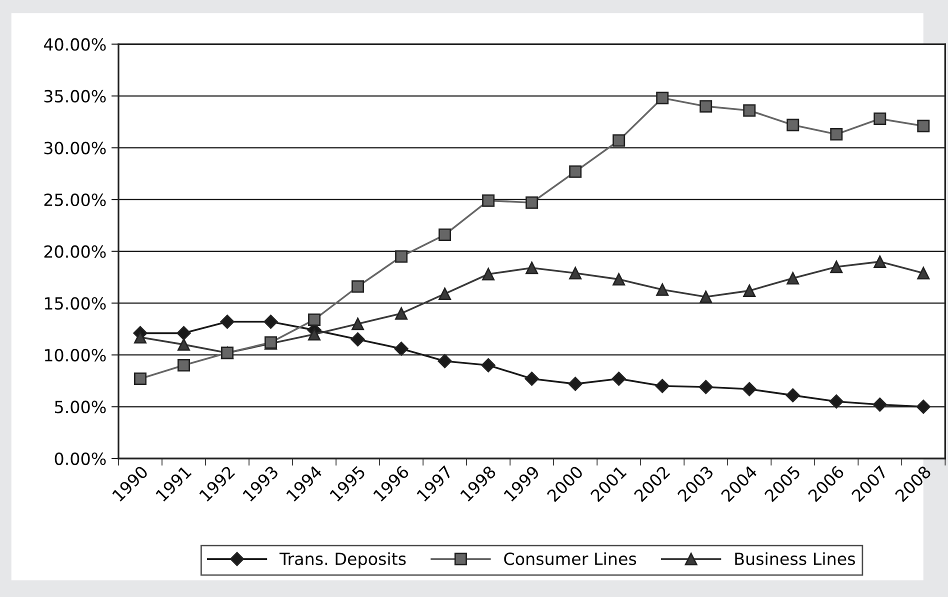  Describe the element at coordinates (570, 559) in the screenshot. I see `legend-label: Consumer Lines` at that location.